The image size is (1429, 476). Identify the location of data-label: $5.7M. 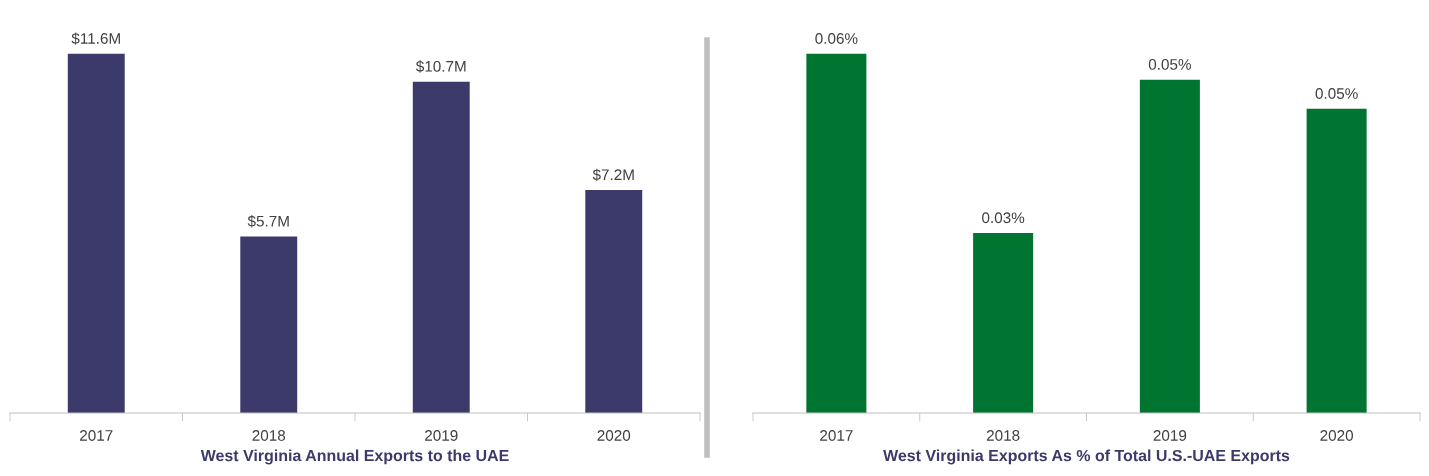
(268, 221).